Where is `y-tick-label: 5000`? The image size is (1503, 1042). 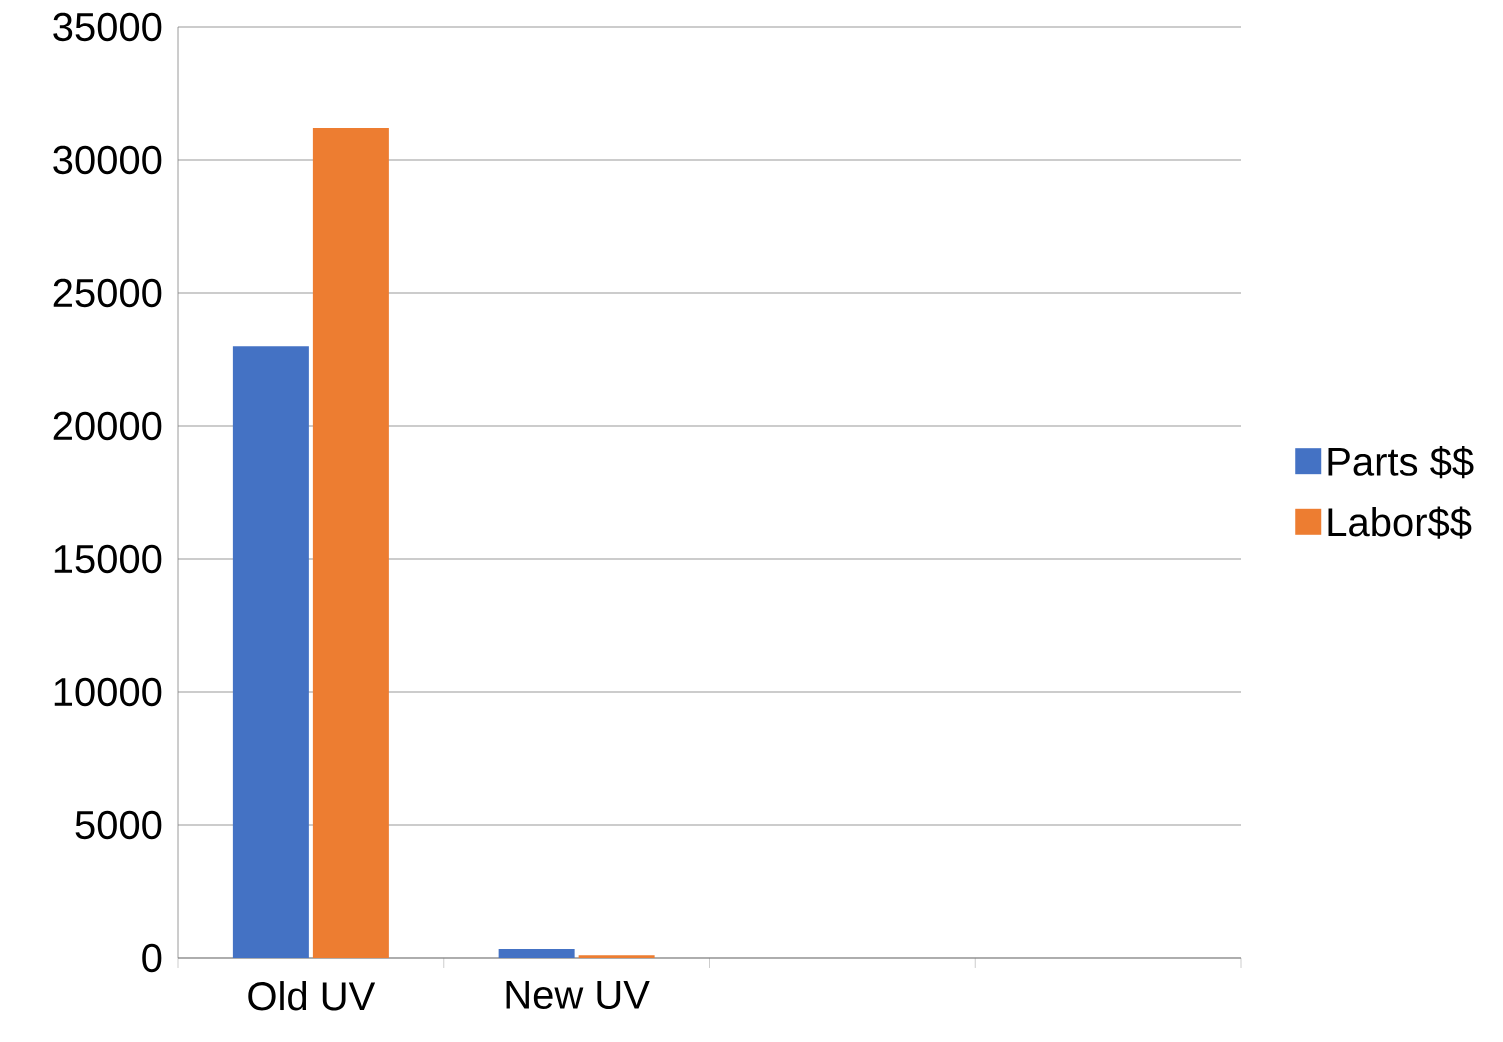
y-tick-label: 5000 is located at coordinates (118, 825).